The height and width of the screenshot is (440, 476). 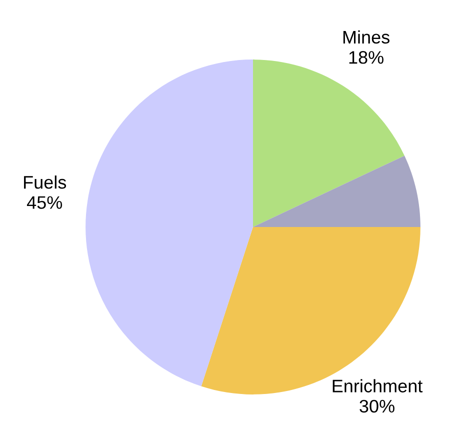 I want to click on slice-label: Fuels, so click(x=45, y=182).